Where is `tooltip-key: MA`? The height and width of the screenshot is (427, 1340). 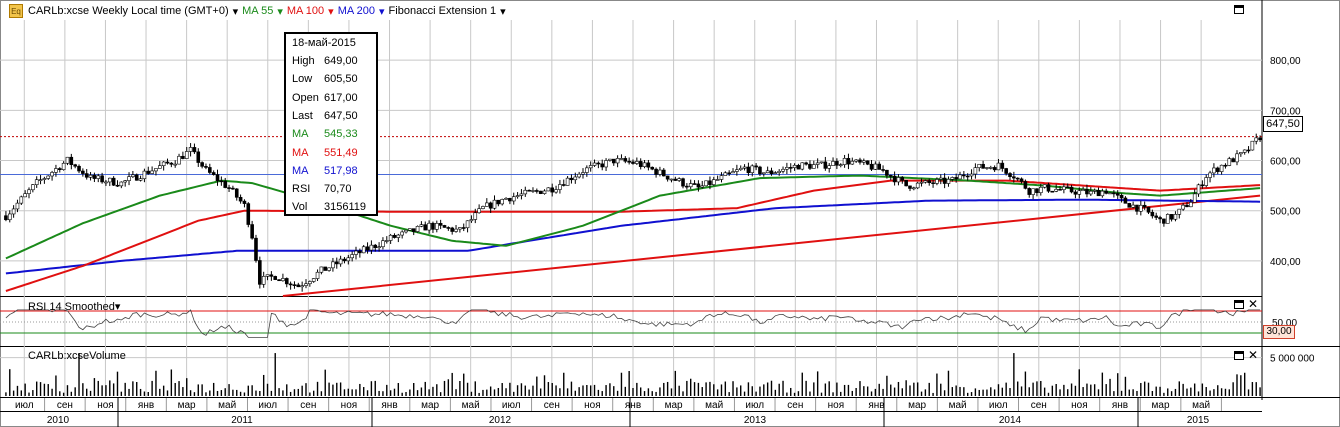
tooltip-key: MA is located at coordinates (300, 152).